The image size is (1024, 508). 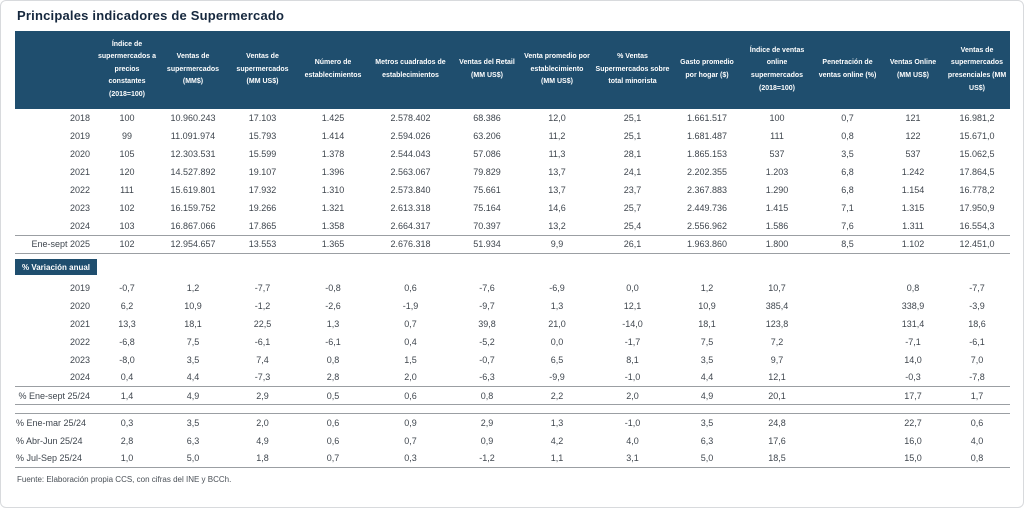 I want to click on cell: 1.396, so click(x=333, y=172).